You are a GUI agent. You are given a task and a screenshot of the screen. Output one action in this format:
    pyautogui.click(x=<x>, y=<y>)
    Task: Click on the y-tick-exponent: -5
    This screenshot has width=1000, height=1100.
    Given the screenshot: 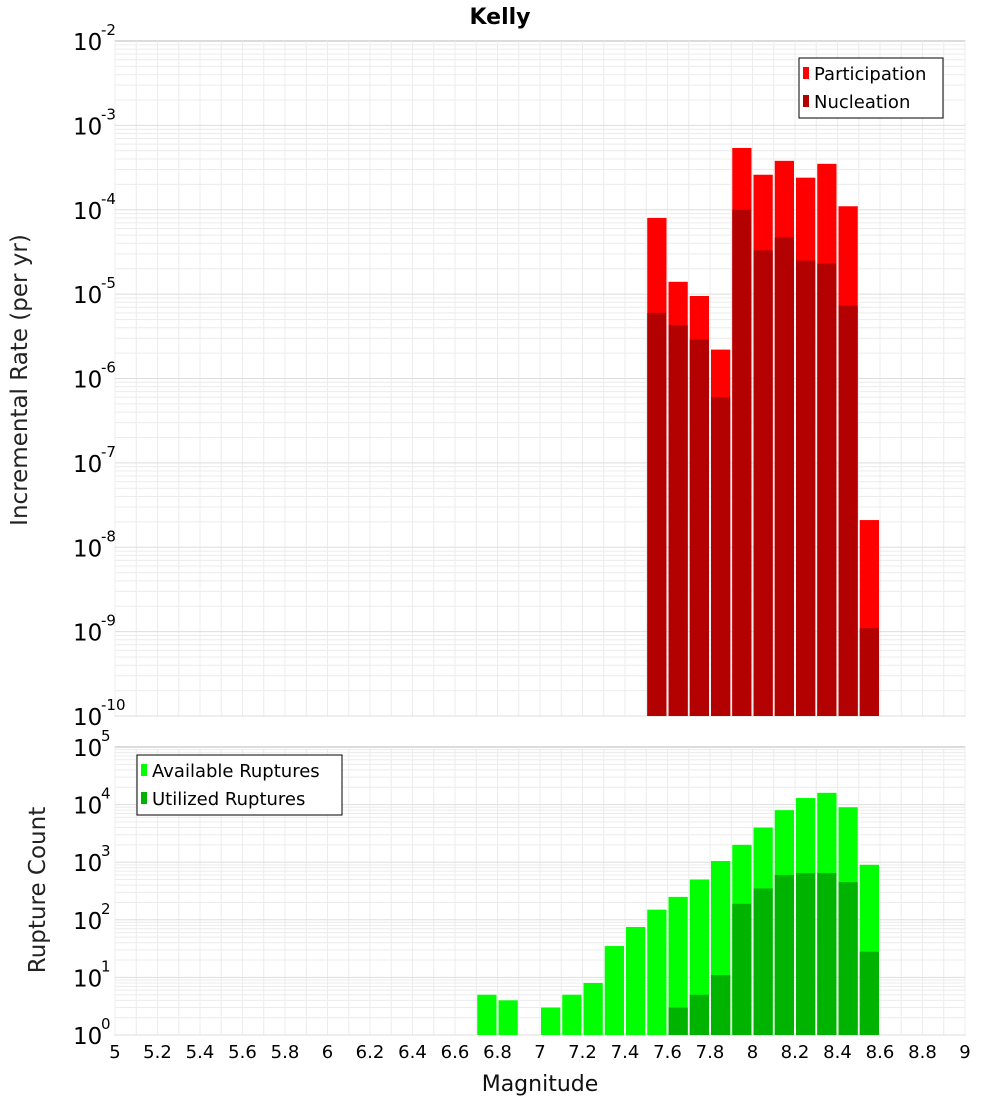 What is the action you would take?
    pyautogui.click(x=108, y=283)
    